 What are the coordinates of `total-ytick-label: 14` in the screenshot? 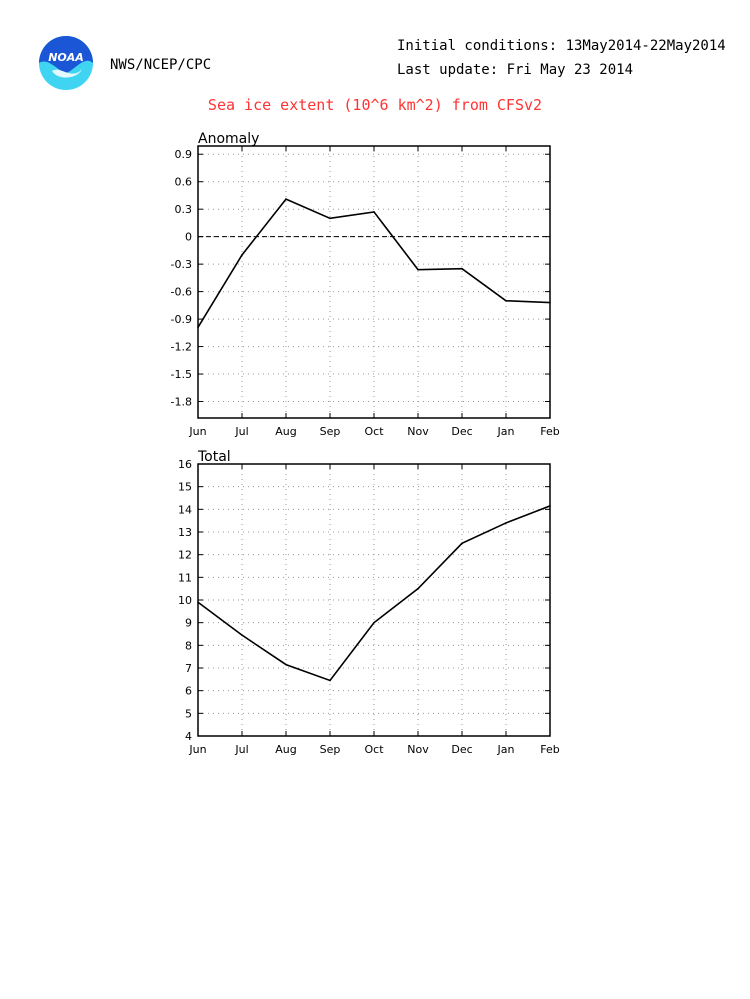 It's located at (185, 509).